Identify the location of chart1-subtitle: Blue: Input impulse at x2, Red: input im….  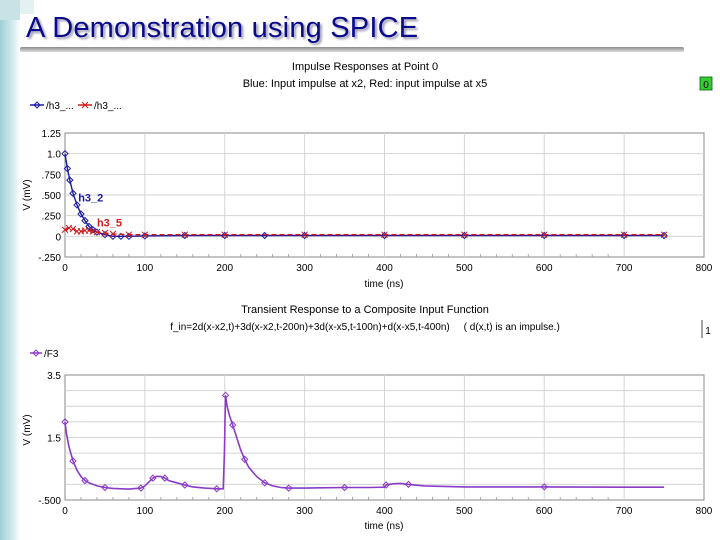
(365, 84).